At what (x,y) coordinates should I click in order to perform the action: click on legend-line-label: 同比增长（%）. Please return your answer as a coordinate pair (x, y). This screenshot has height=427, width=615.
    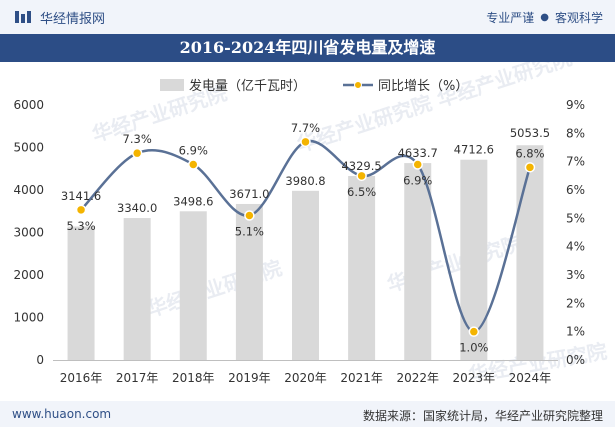
    Looking at the image, I should click on (423, 86).